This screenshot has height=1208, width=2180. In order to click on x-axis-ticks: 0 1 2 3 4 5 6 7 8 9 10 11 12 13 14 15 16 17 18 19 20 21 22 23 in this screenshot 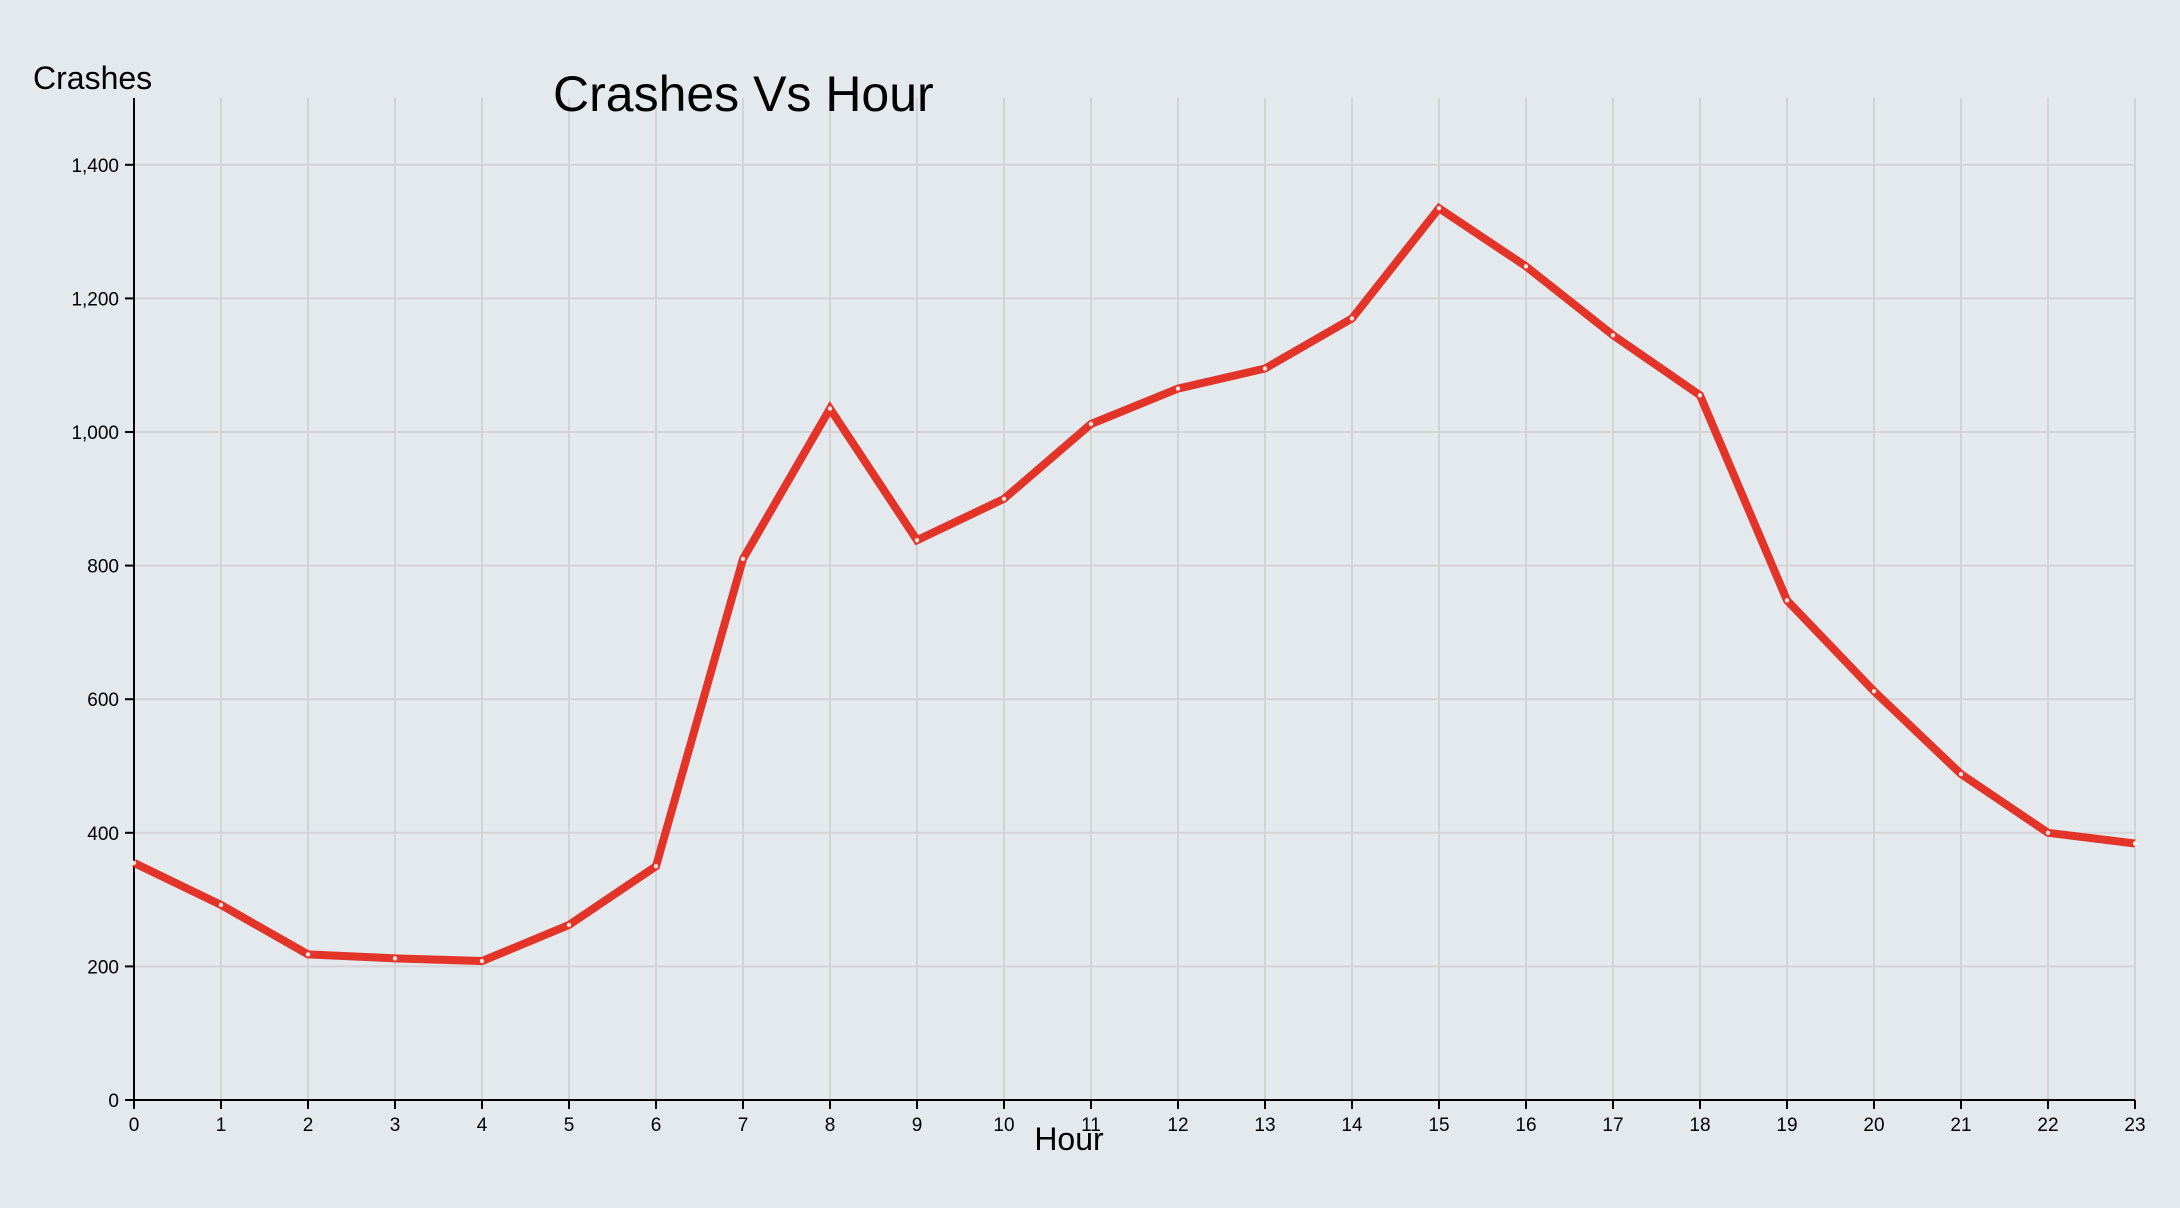, I will do `click(1137, 1118)`.